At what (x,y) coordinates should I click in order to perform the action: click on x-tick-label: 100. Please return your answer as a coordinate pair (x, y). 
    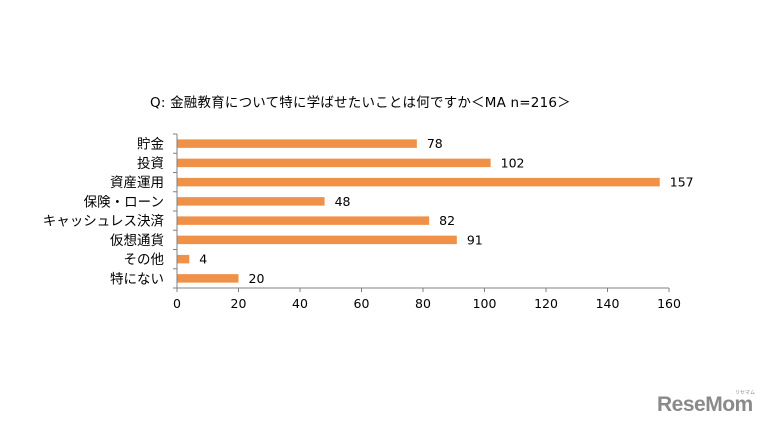
    Looking at the image, I should click on (485, 303).